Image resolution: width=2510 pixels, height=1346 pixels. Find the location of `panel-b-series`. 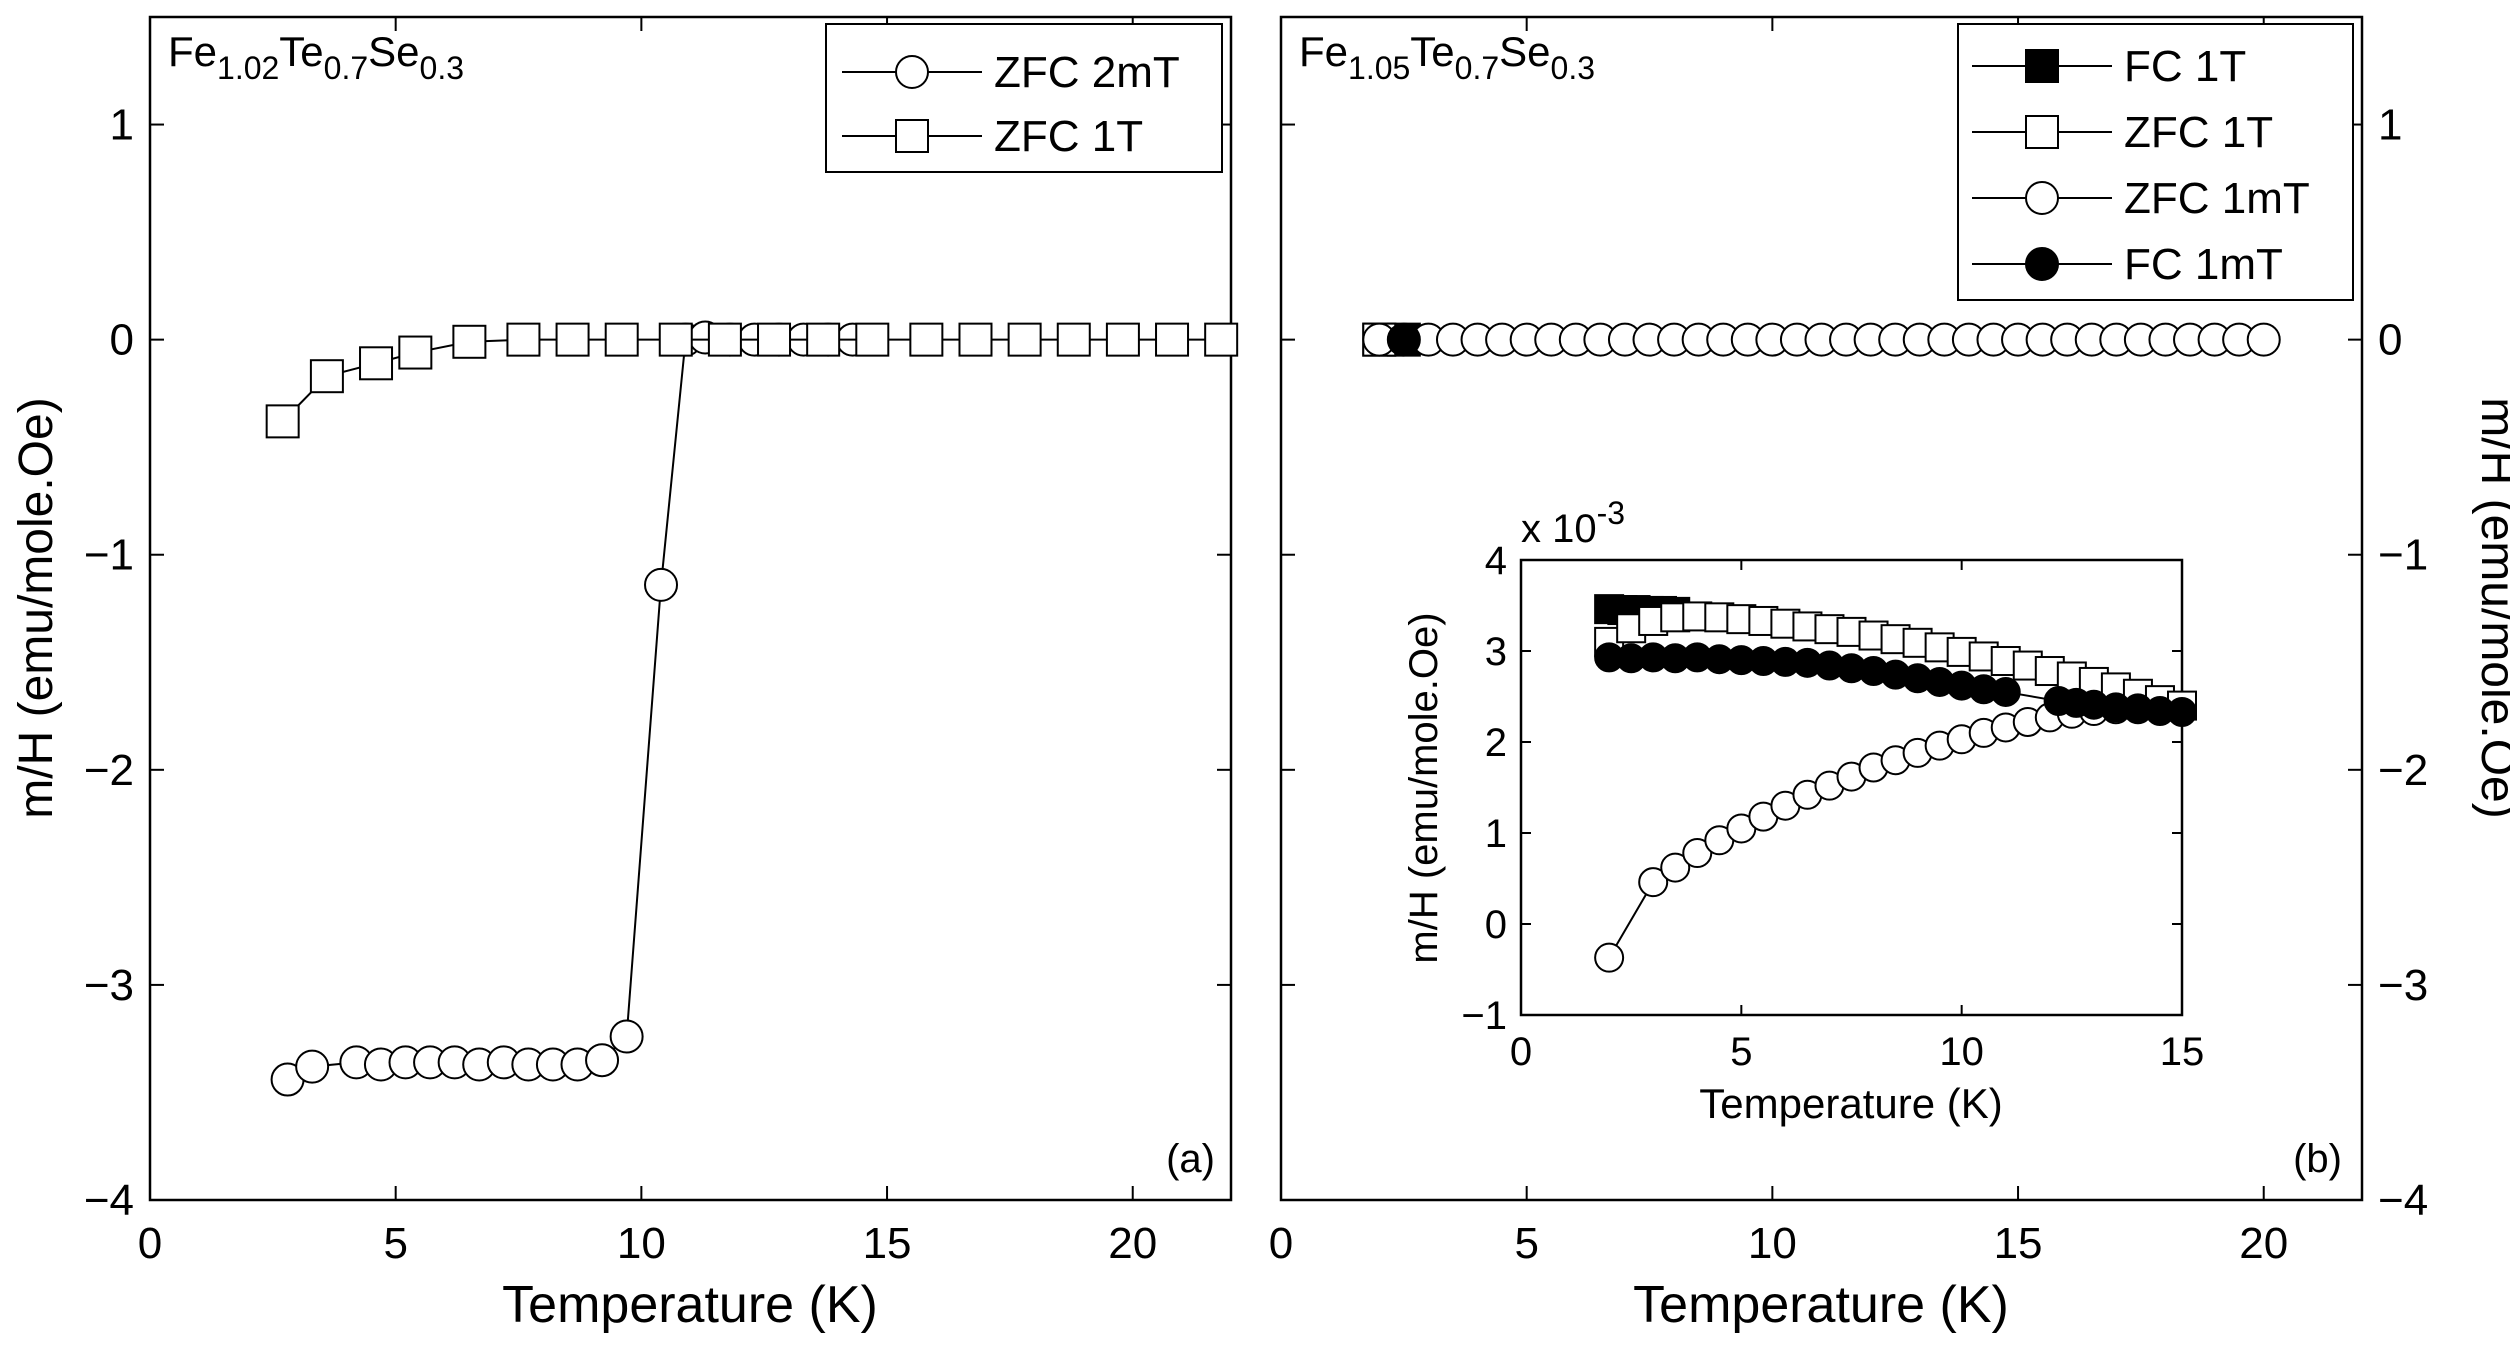

panel-b-series is located at coordinates (1821, 339).